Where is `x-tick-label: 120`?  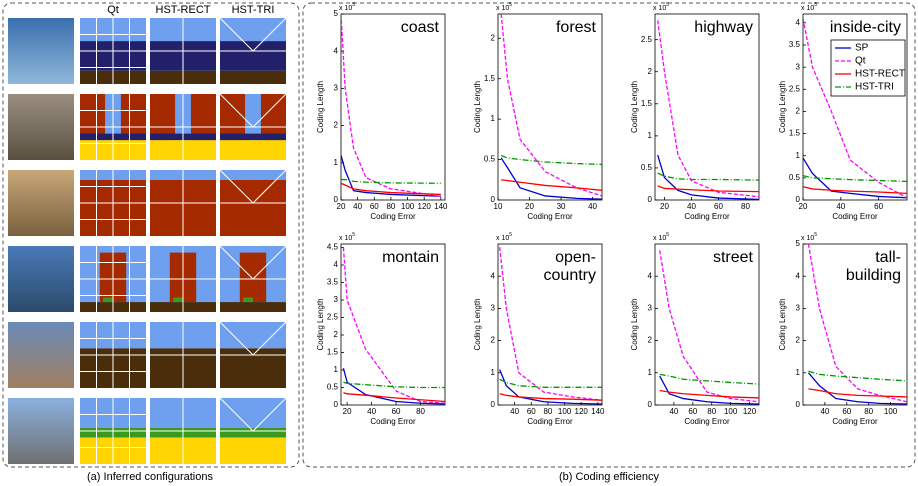
x-tick-label: 120 is located at coordinates (425, 206).